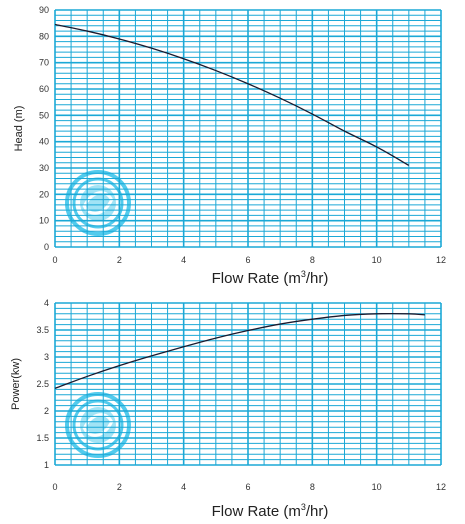  I want to click on y-tick-label: 3, so click(46, 357).